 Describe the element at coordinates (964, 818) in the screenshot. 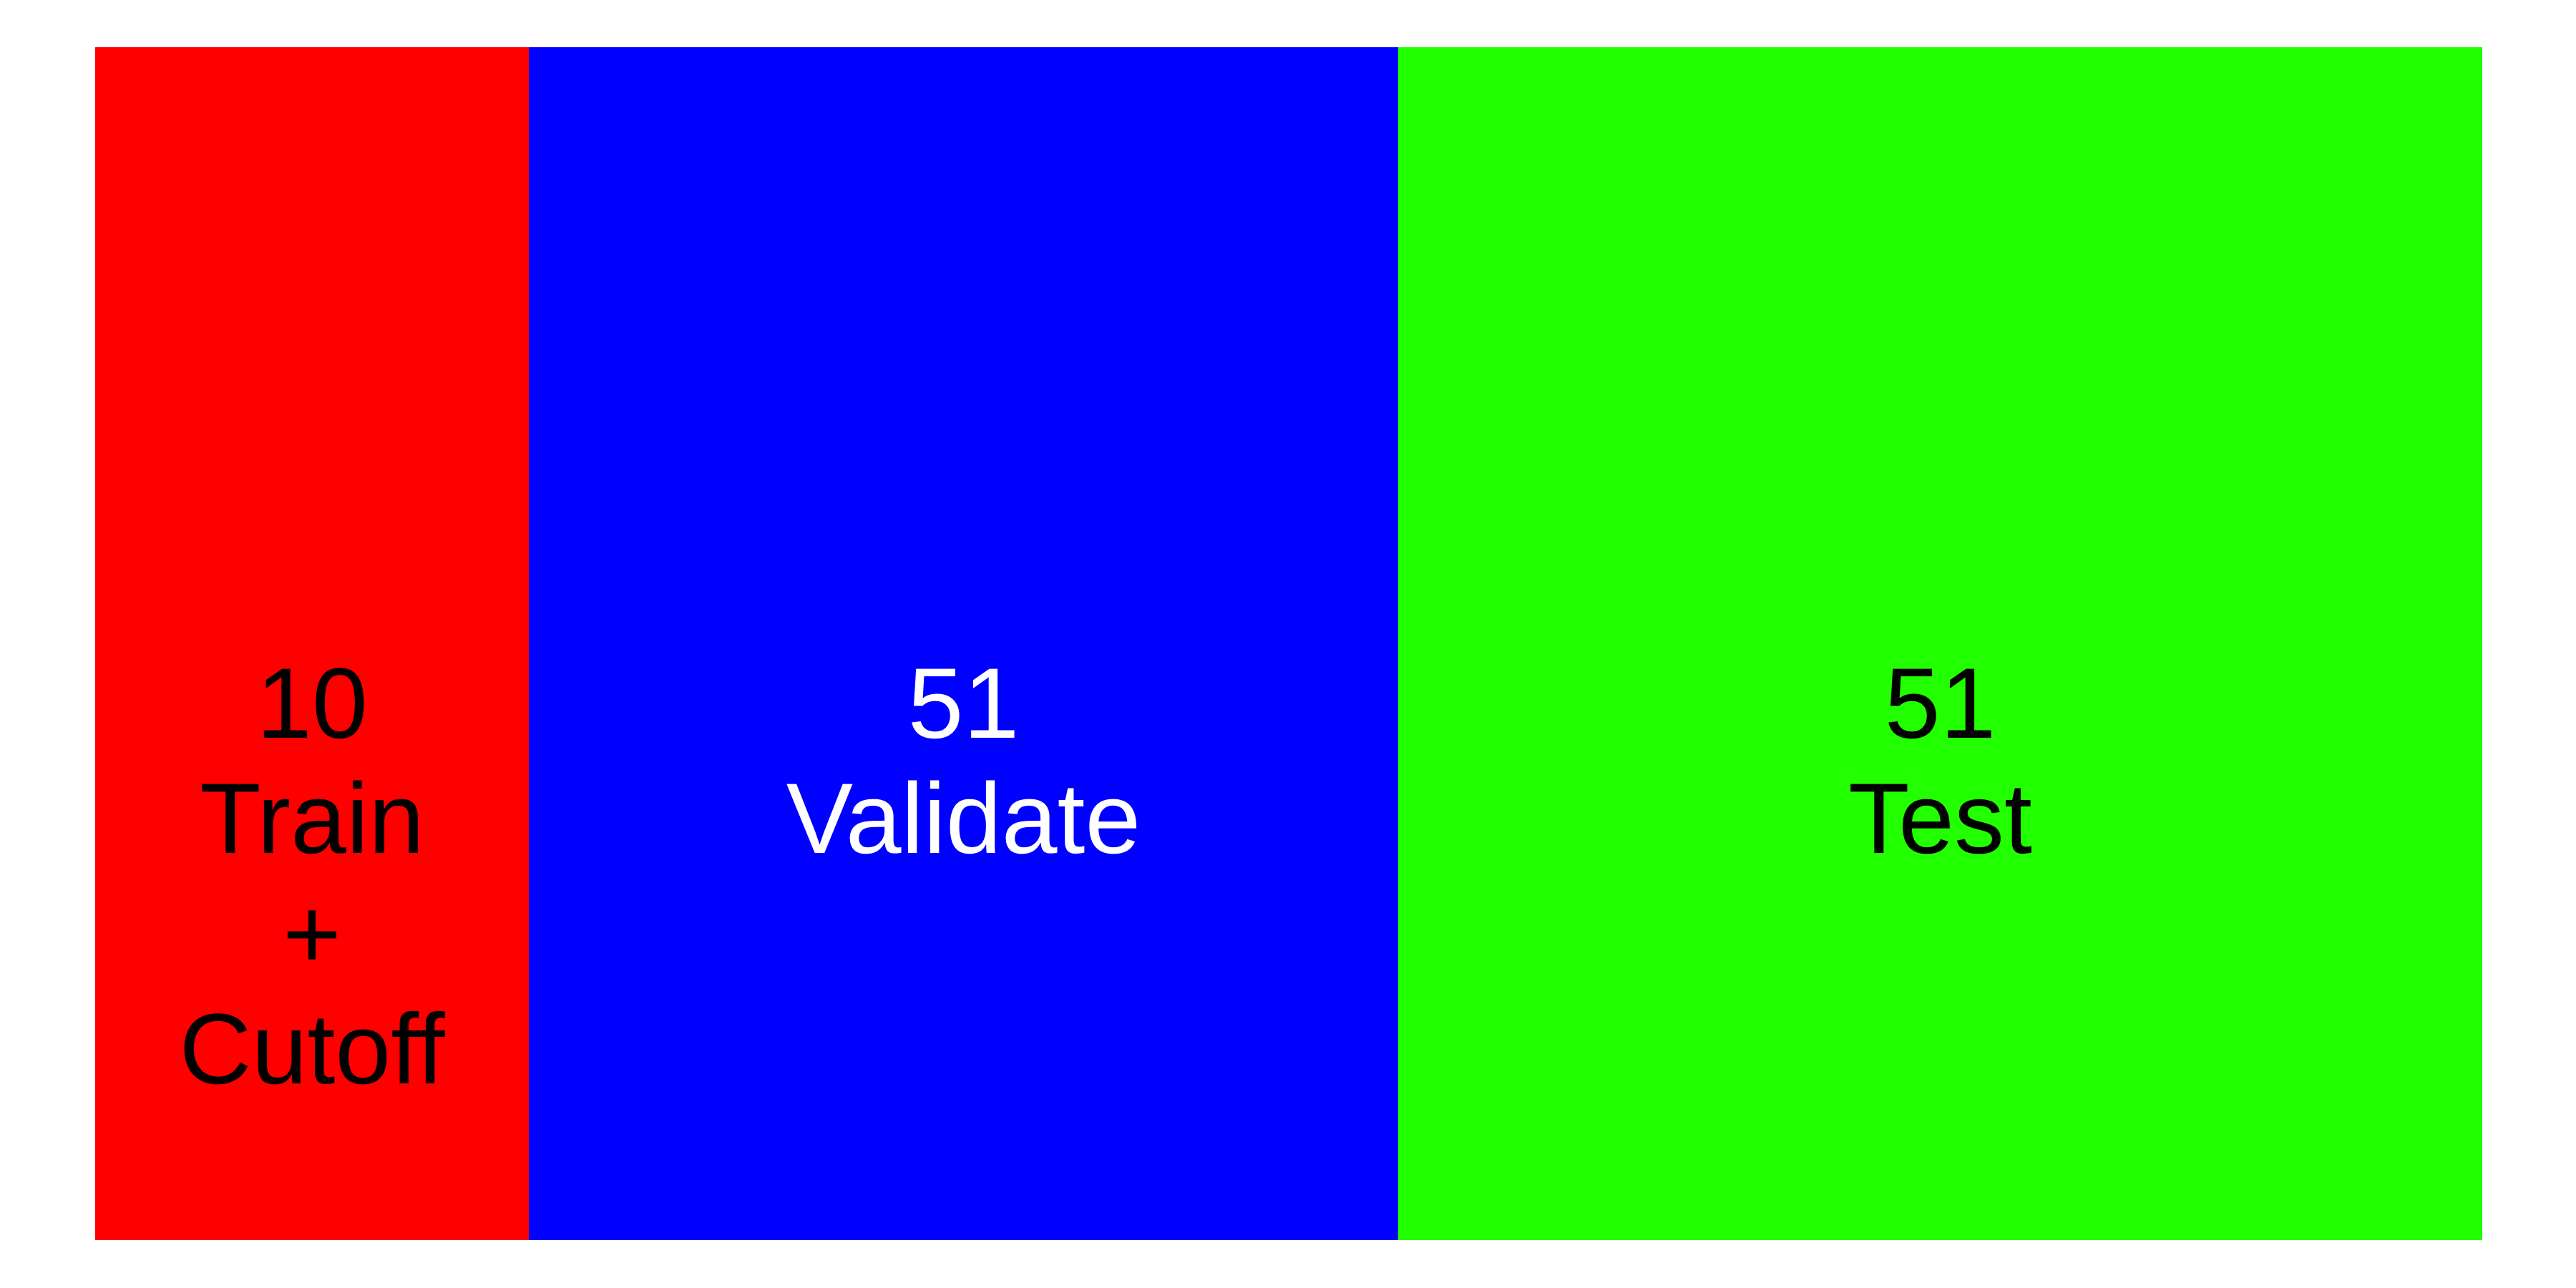

I see `segment-validate-label: Validate` at that location.